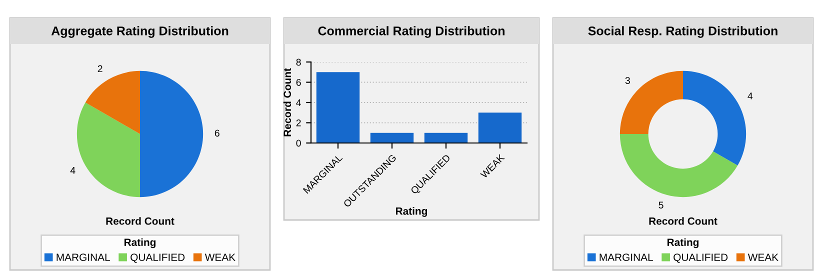  Describe the element at coordinates (298, 102) in the screenshot. I see `y-tick-label: 4` at that location.